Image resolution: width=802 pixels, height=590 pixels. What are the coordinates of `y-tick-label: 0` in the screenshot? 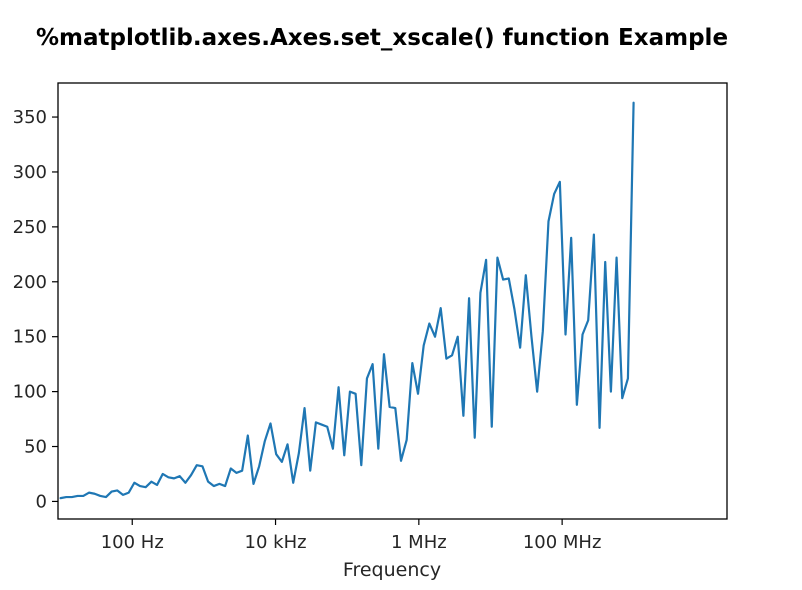 It's located at (41, 501).